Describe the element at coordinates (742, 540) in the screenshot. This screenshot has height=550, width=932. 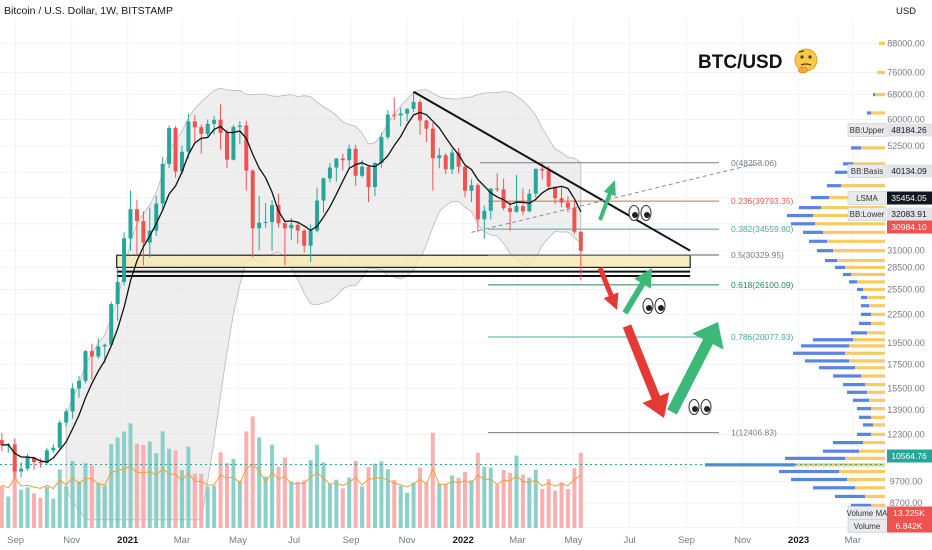
I see `time-tick-label: Nov` at that location.